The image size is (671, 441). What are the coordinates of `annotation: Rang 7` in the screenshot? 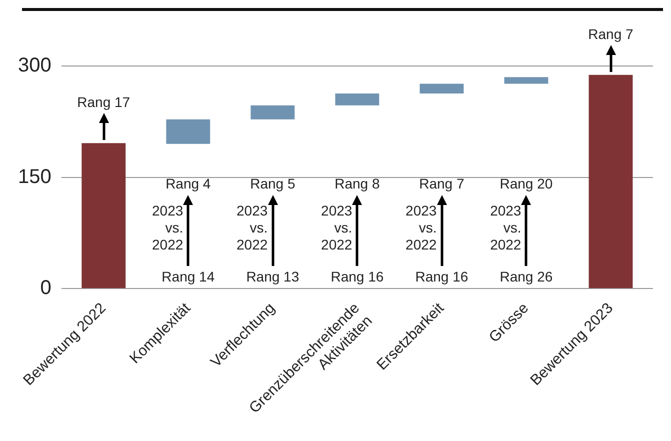 It's located at (441, 183).